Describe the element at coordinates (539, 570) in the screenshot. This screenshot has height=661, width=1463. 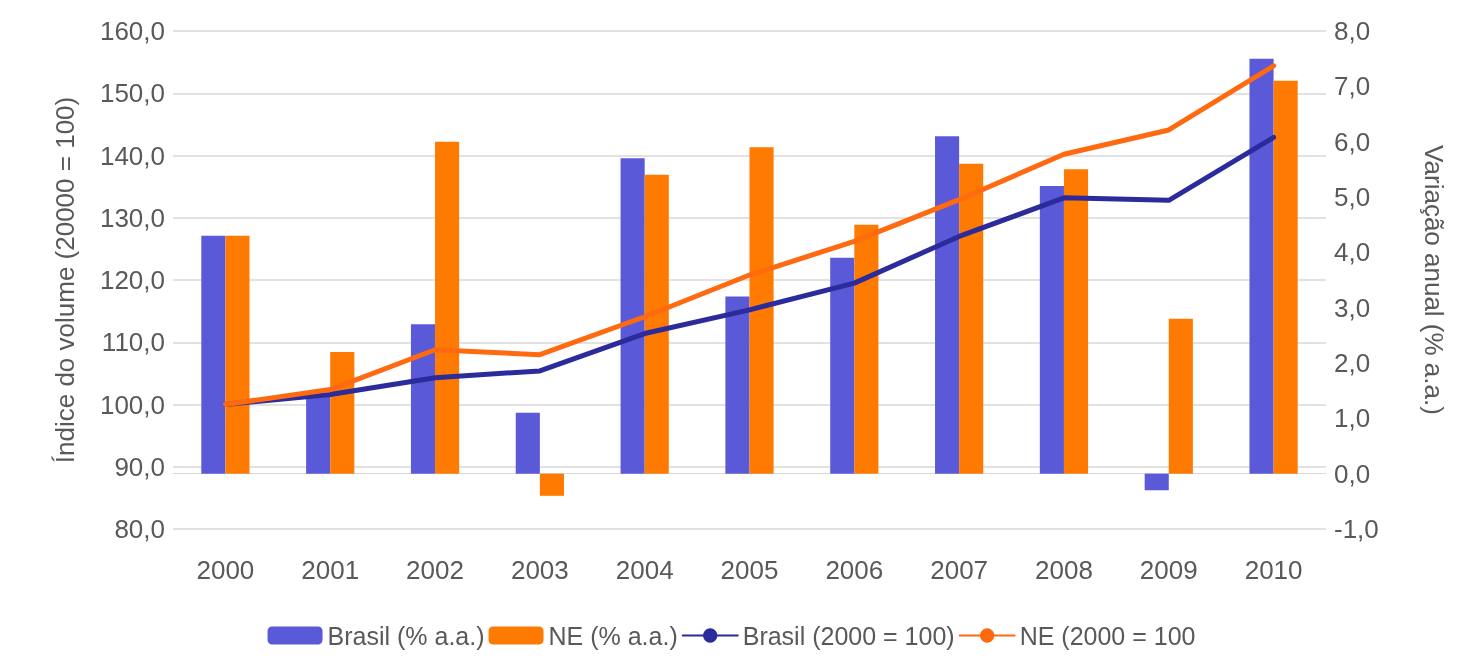
I see `x-tick-label: 2003` at that location.